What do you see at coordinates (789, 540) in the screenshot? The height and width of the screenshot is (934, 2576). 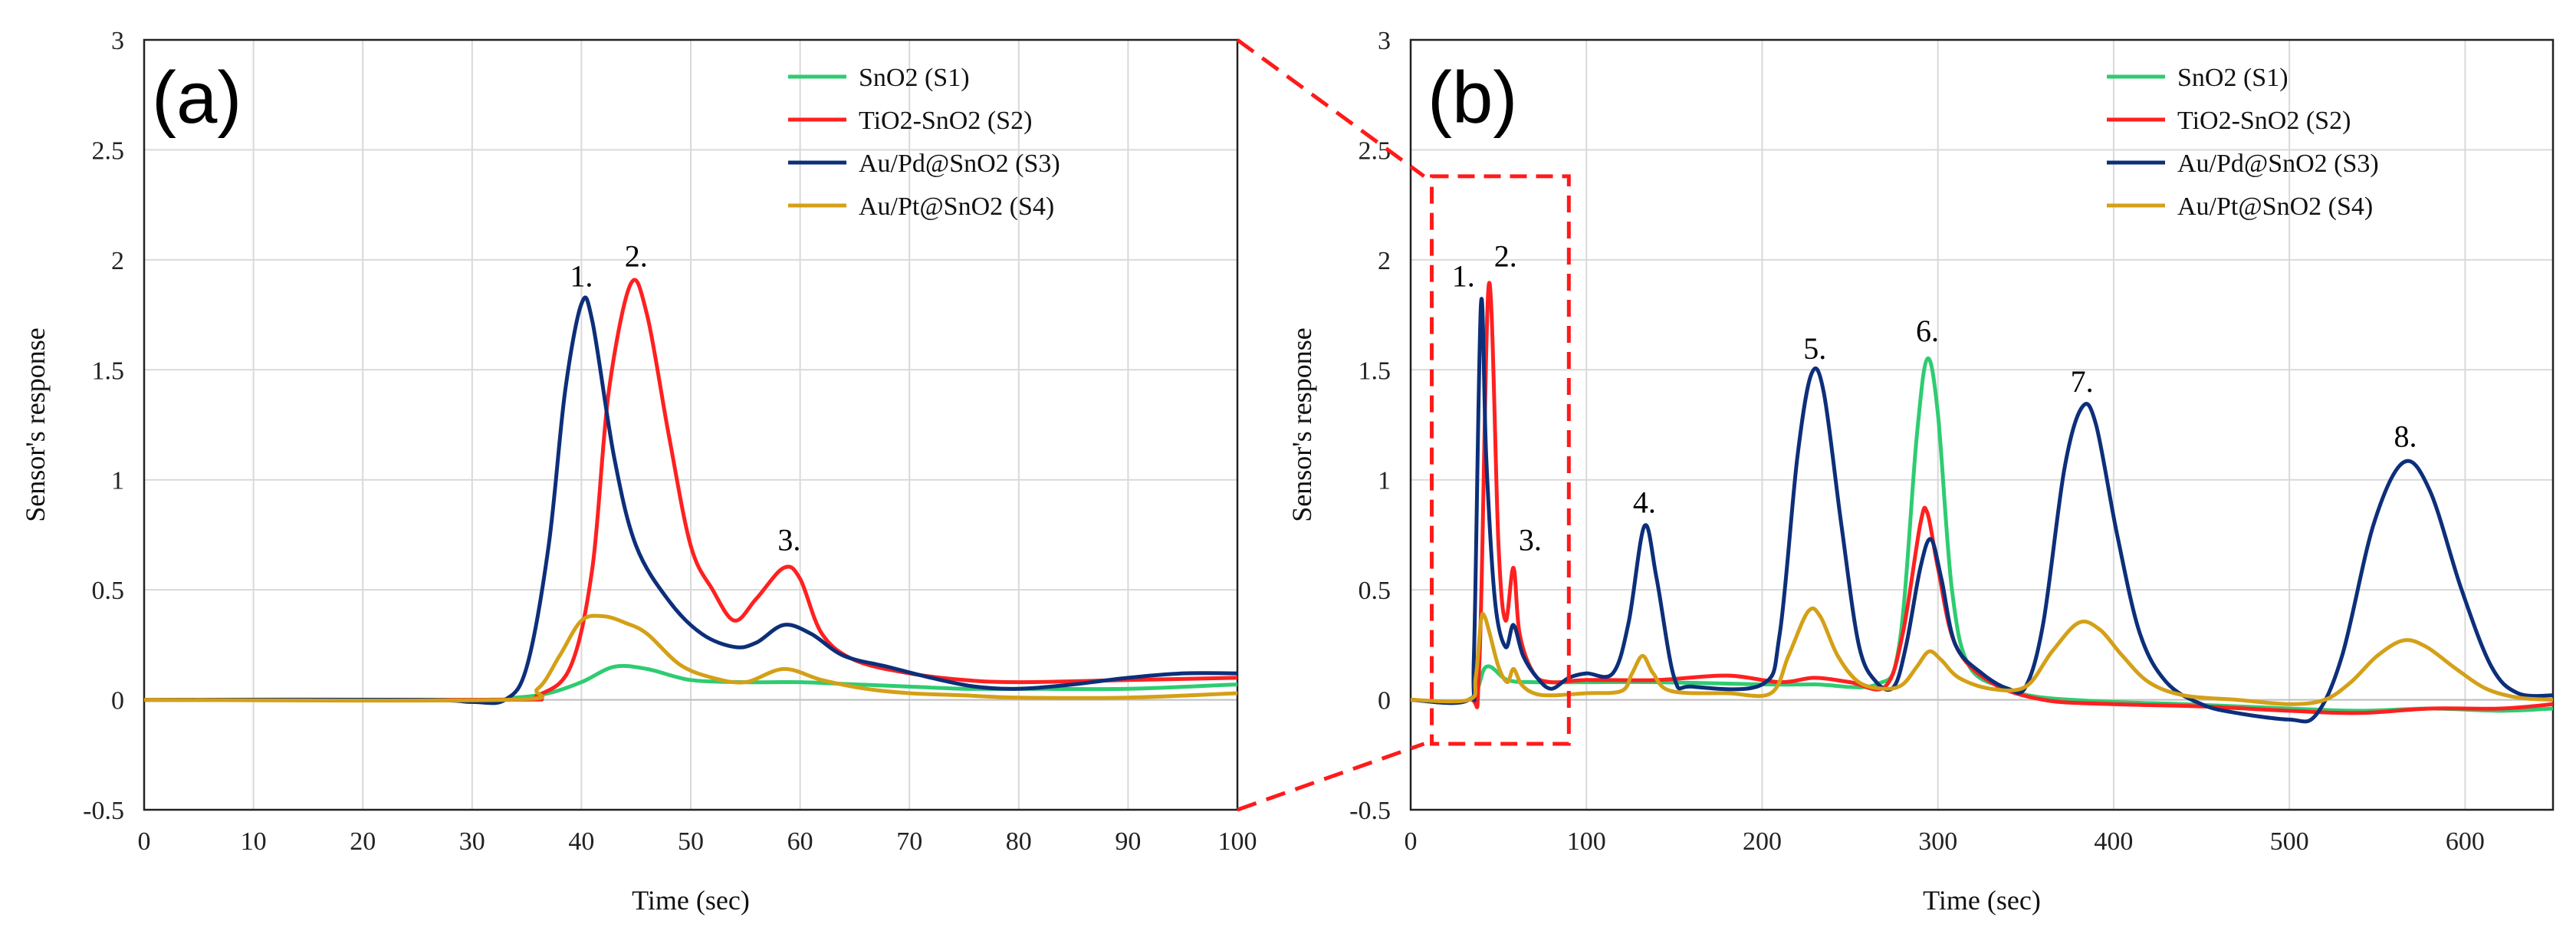 I see `panel-a-peak-label-3: 3.` at bounding box center [789, 540].